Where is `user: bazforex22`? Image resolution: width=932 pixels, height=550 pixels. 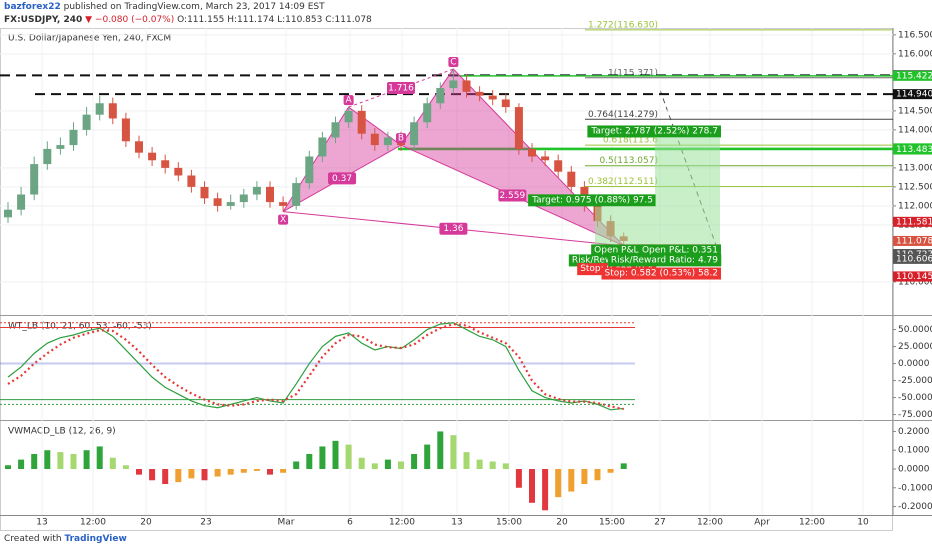 user: bazforex22 is located at coordinates (32, 7).